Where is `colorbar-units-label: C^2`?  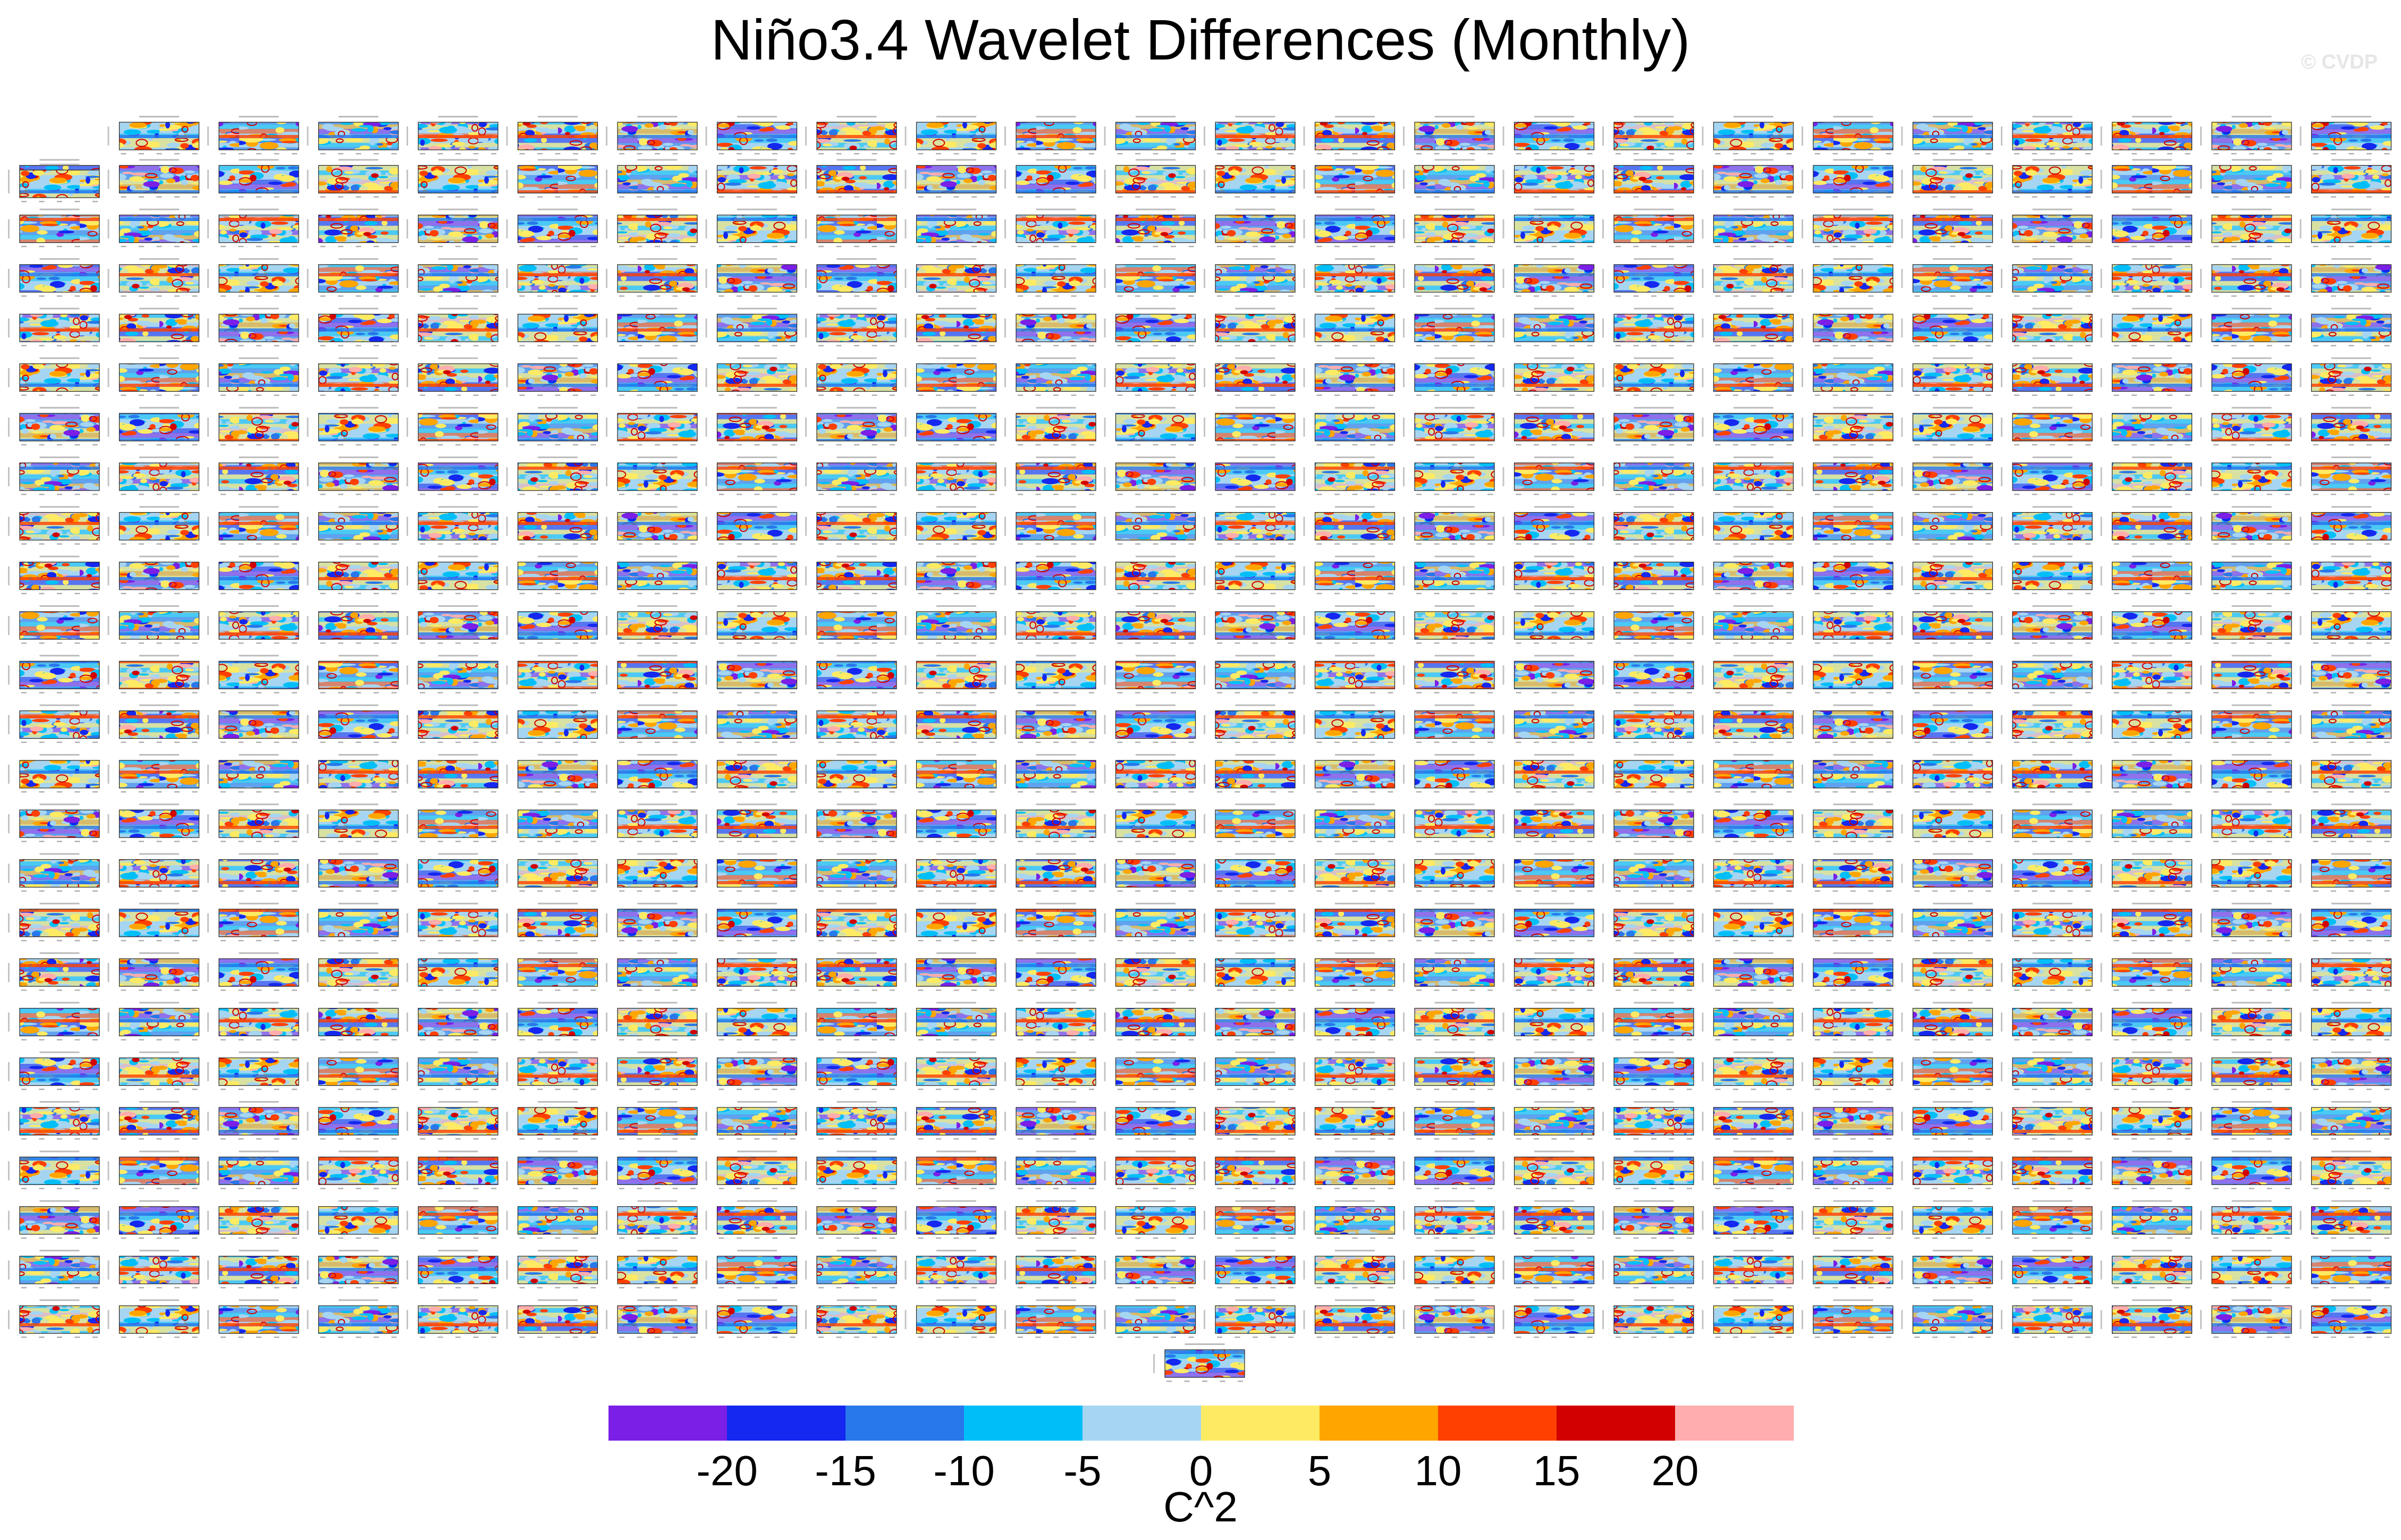 colorbar-units-label: C^2 is located at coordinates (1200, 1506).